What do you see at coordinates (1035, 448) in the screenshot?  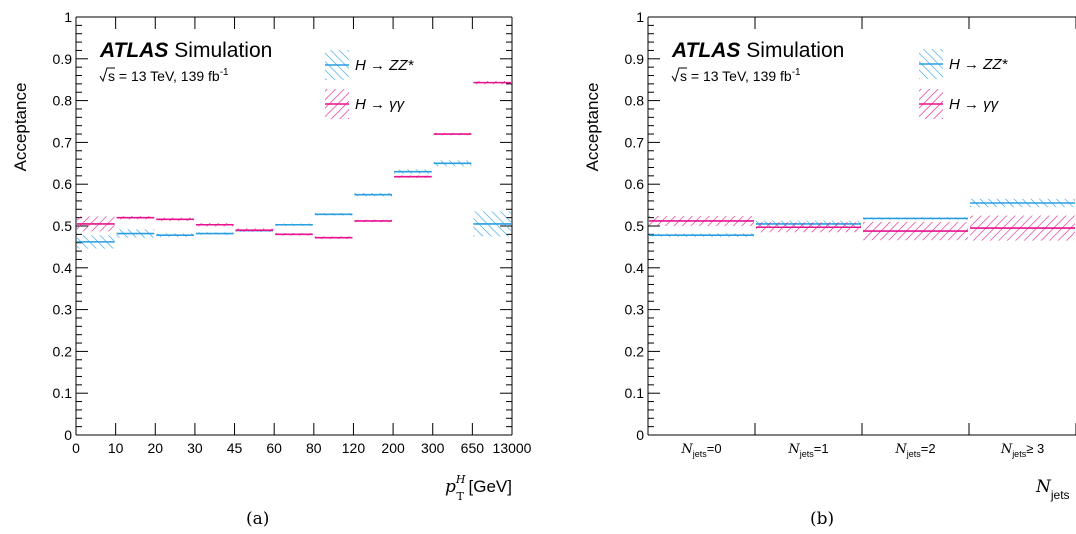 I see `x-category-value: ≥ 3` at bounding box center [1035, 448].